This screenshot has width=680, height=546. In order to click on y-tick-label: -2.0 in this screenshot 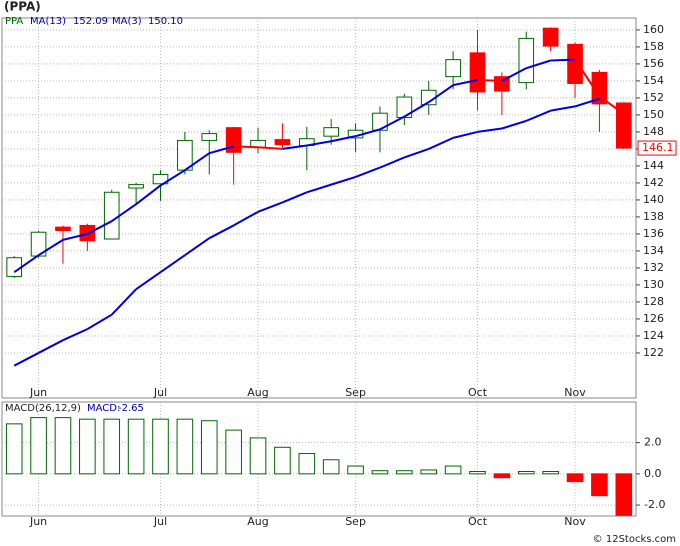, I will do `click(654, 504)`.